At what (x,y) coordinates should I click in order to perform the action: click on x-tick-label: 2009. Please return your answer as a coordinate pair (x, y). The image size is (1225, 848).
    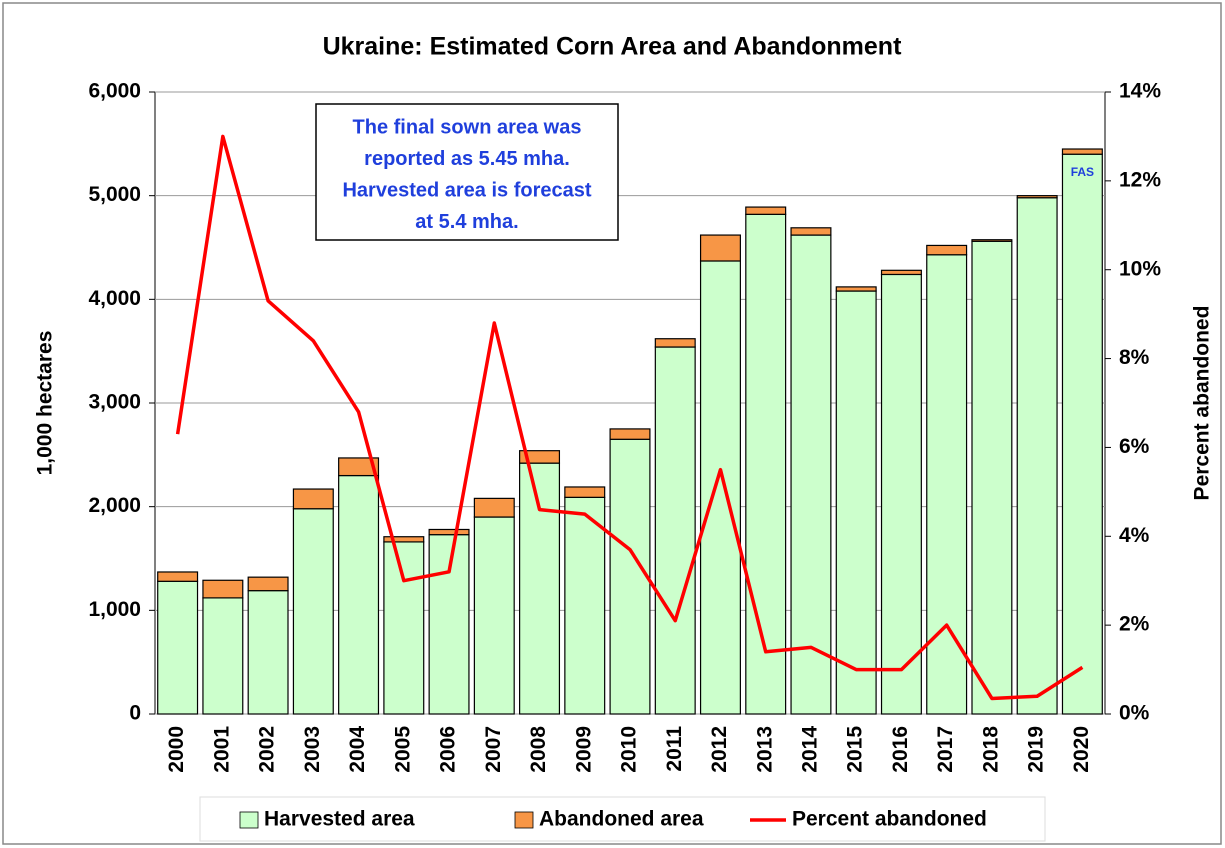
    Looking at the image, I should click on (583, 749).